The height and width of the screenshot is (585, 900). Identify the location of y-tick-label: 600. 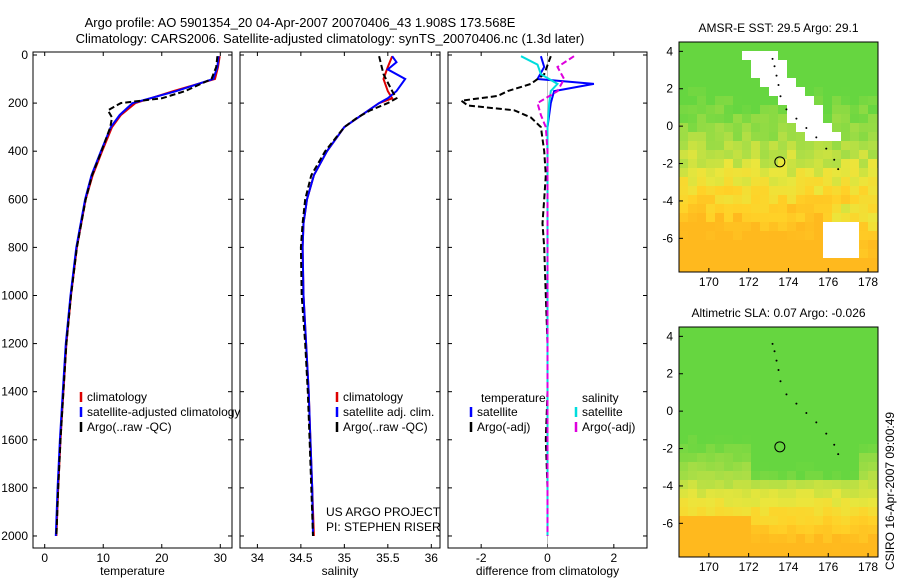
(18, 199).